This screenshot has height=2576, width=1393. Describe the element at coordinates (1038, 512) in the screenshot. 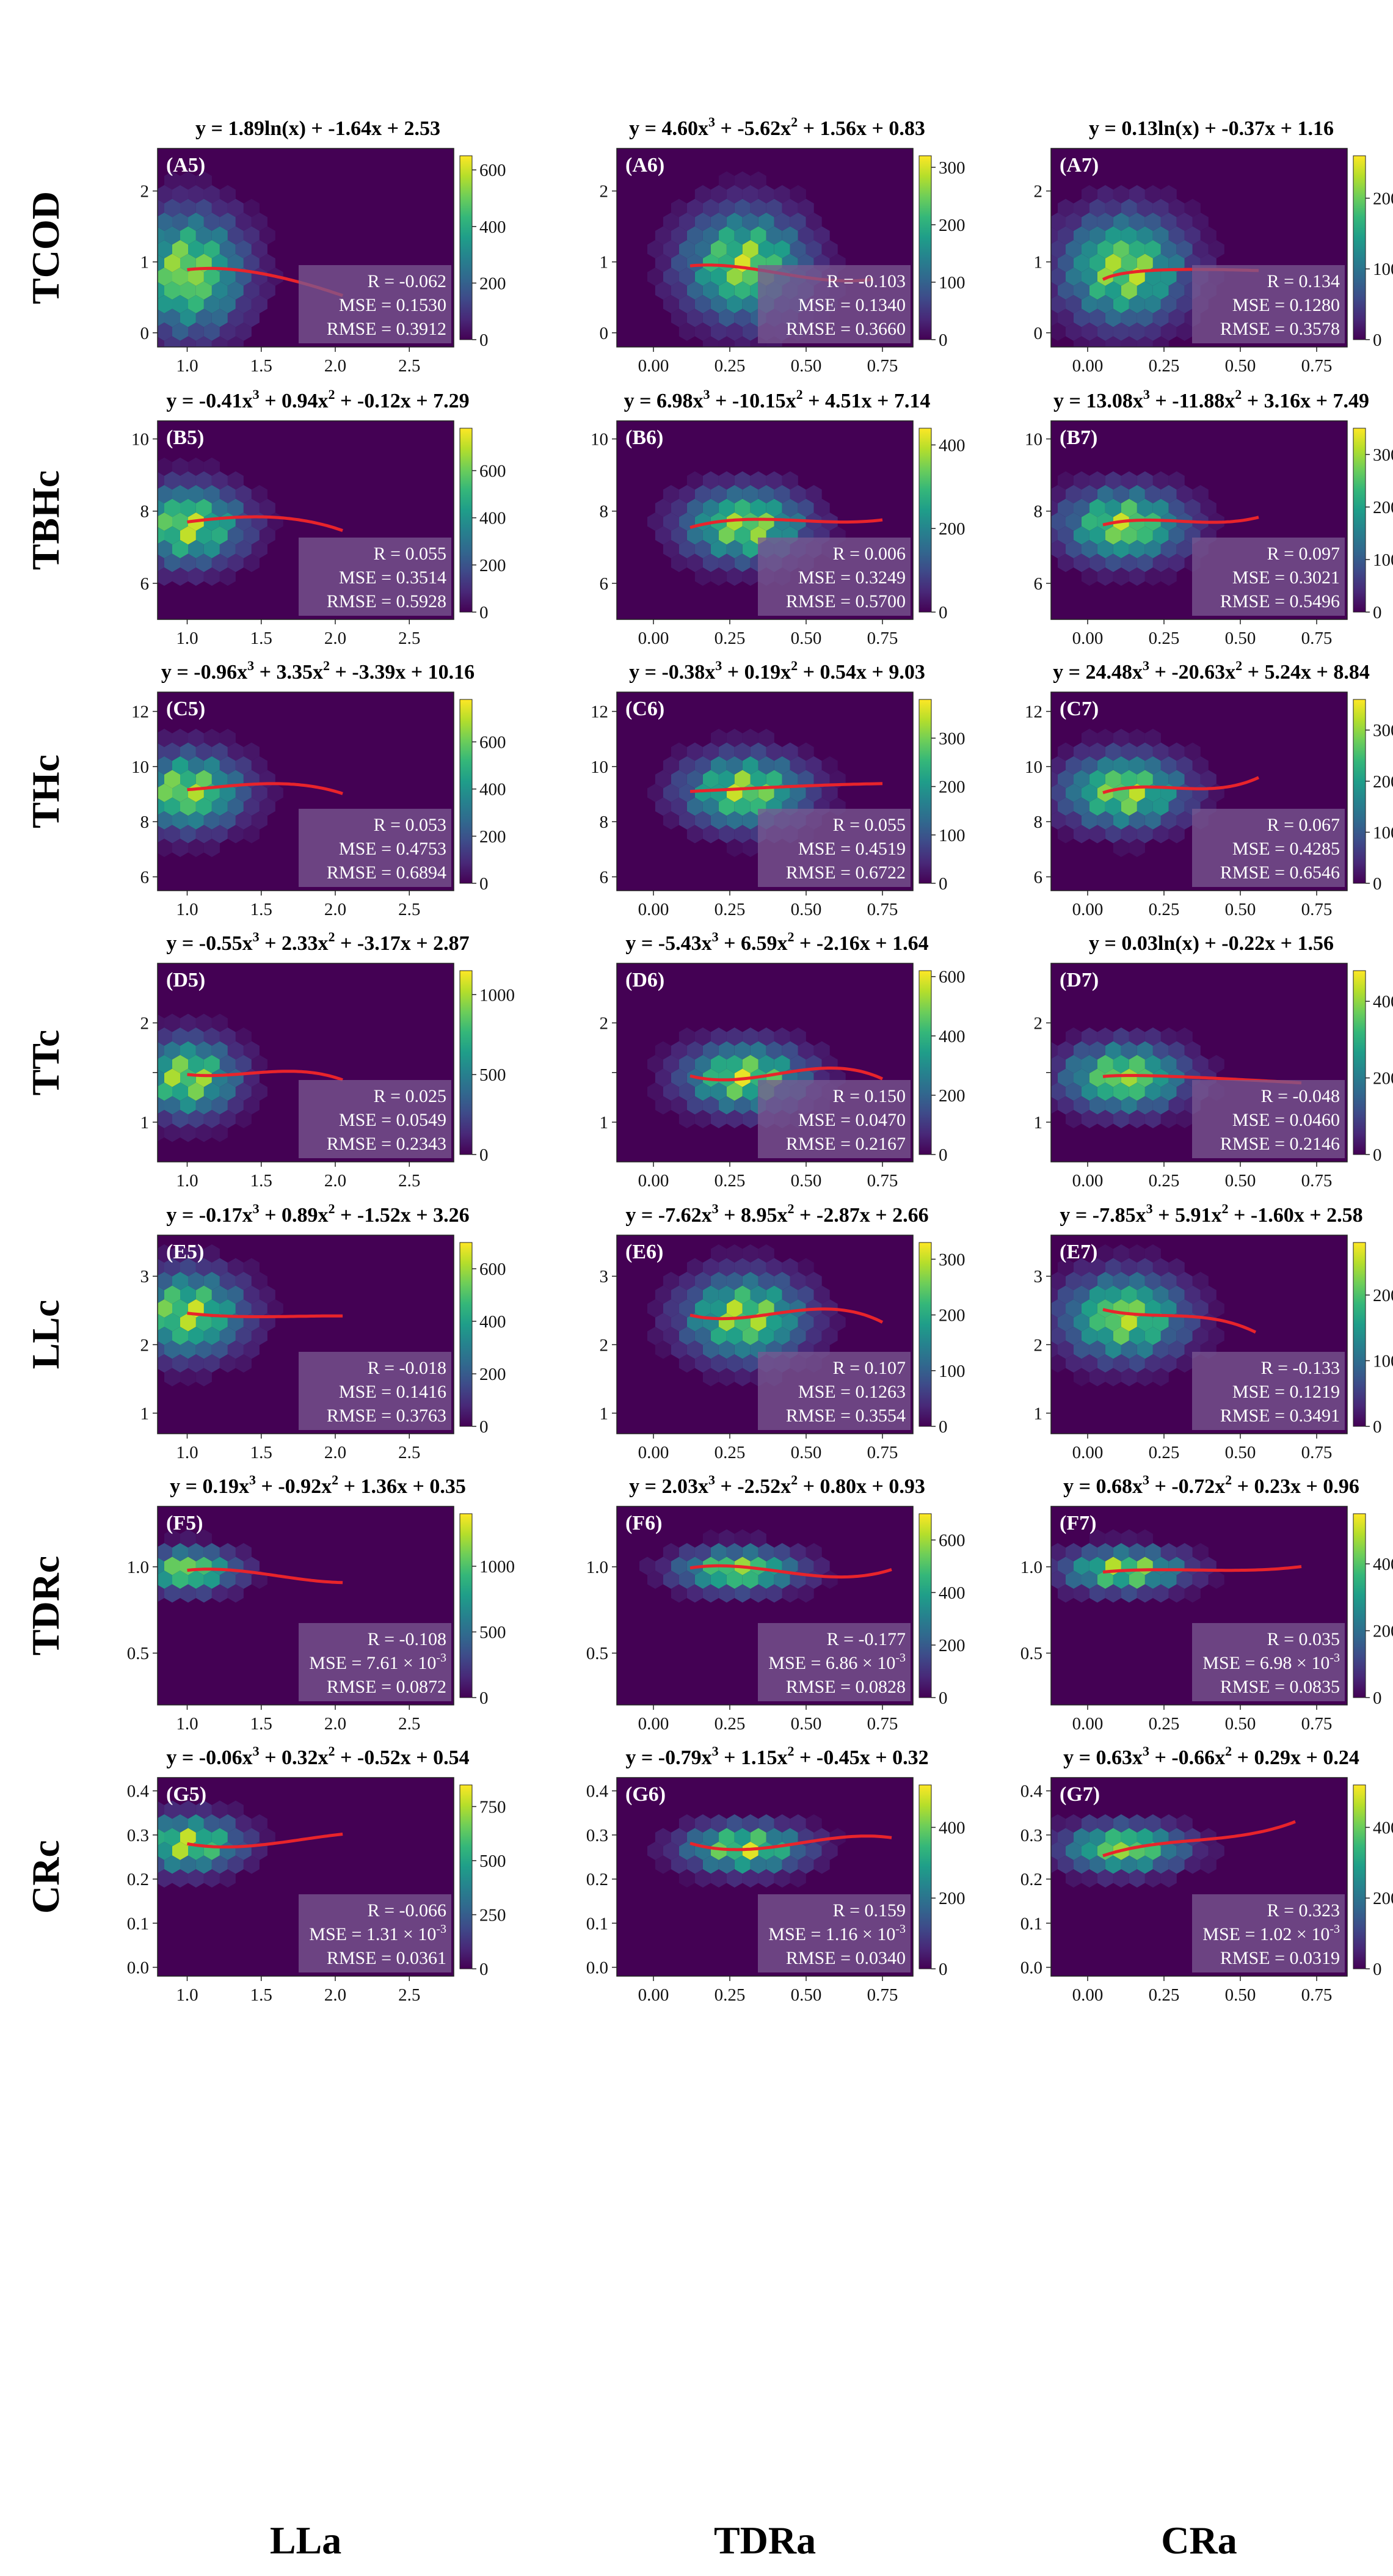

I see `y-tick-label: 8` at that location.